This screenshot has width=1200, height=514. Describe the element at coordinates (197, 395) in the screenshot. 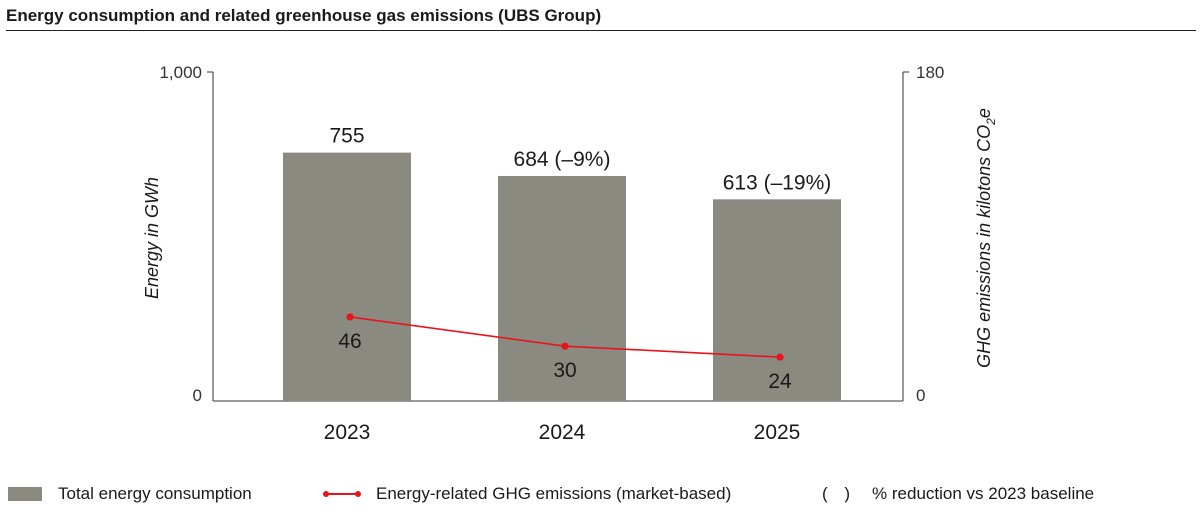

I see `left-tick-zero-label: 0` at that location.